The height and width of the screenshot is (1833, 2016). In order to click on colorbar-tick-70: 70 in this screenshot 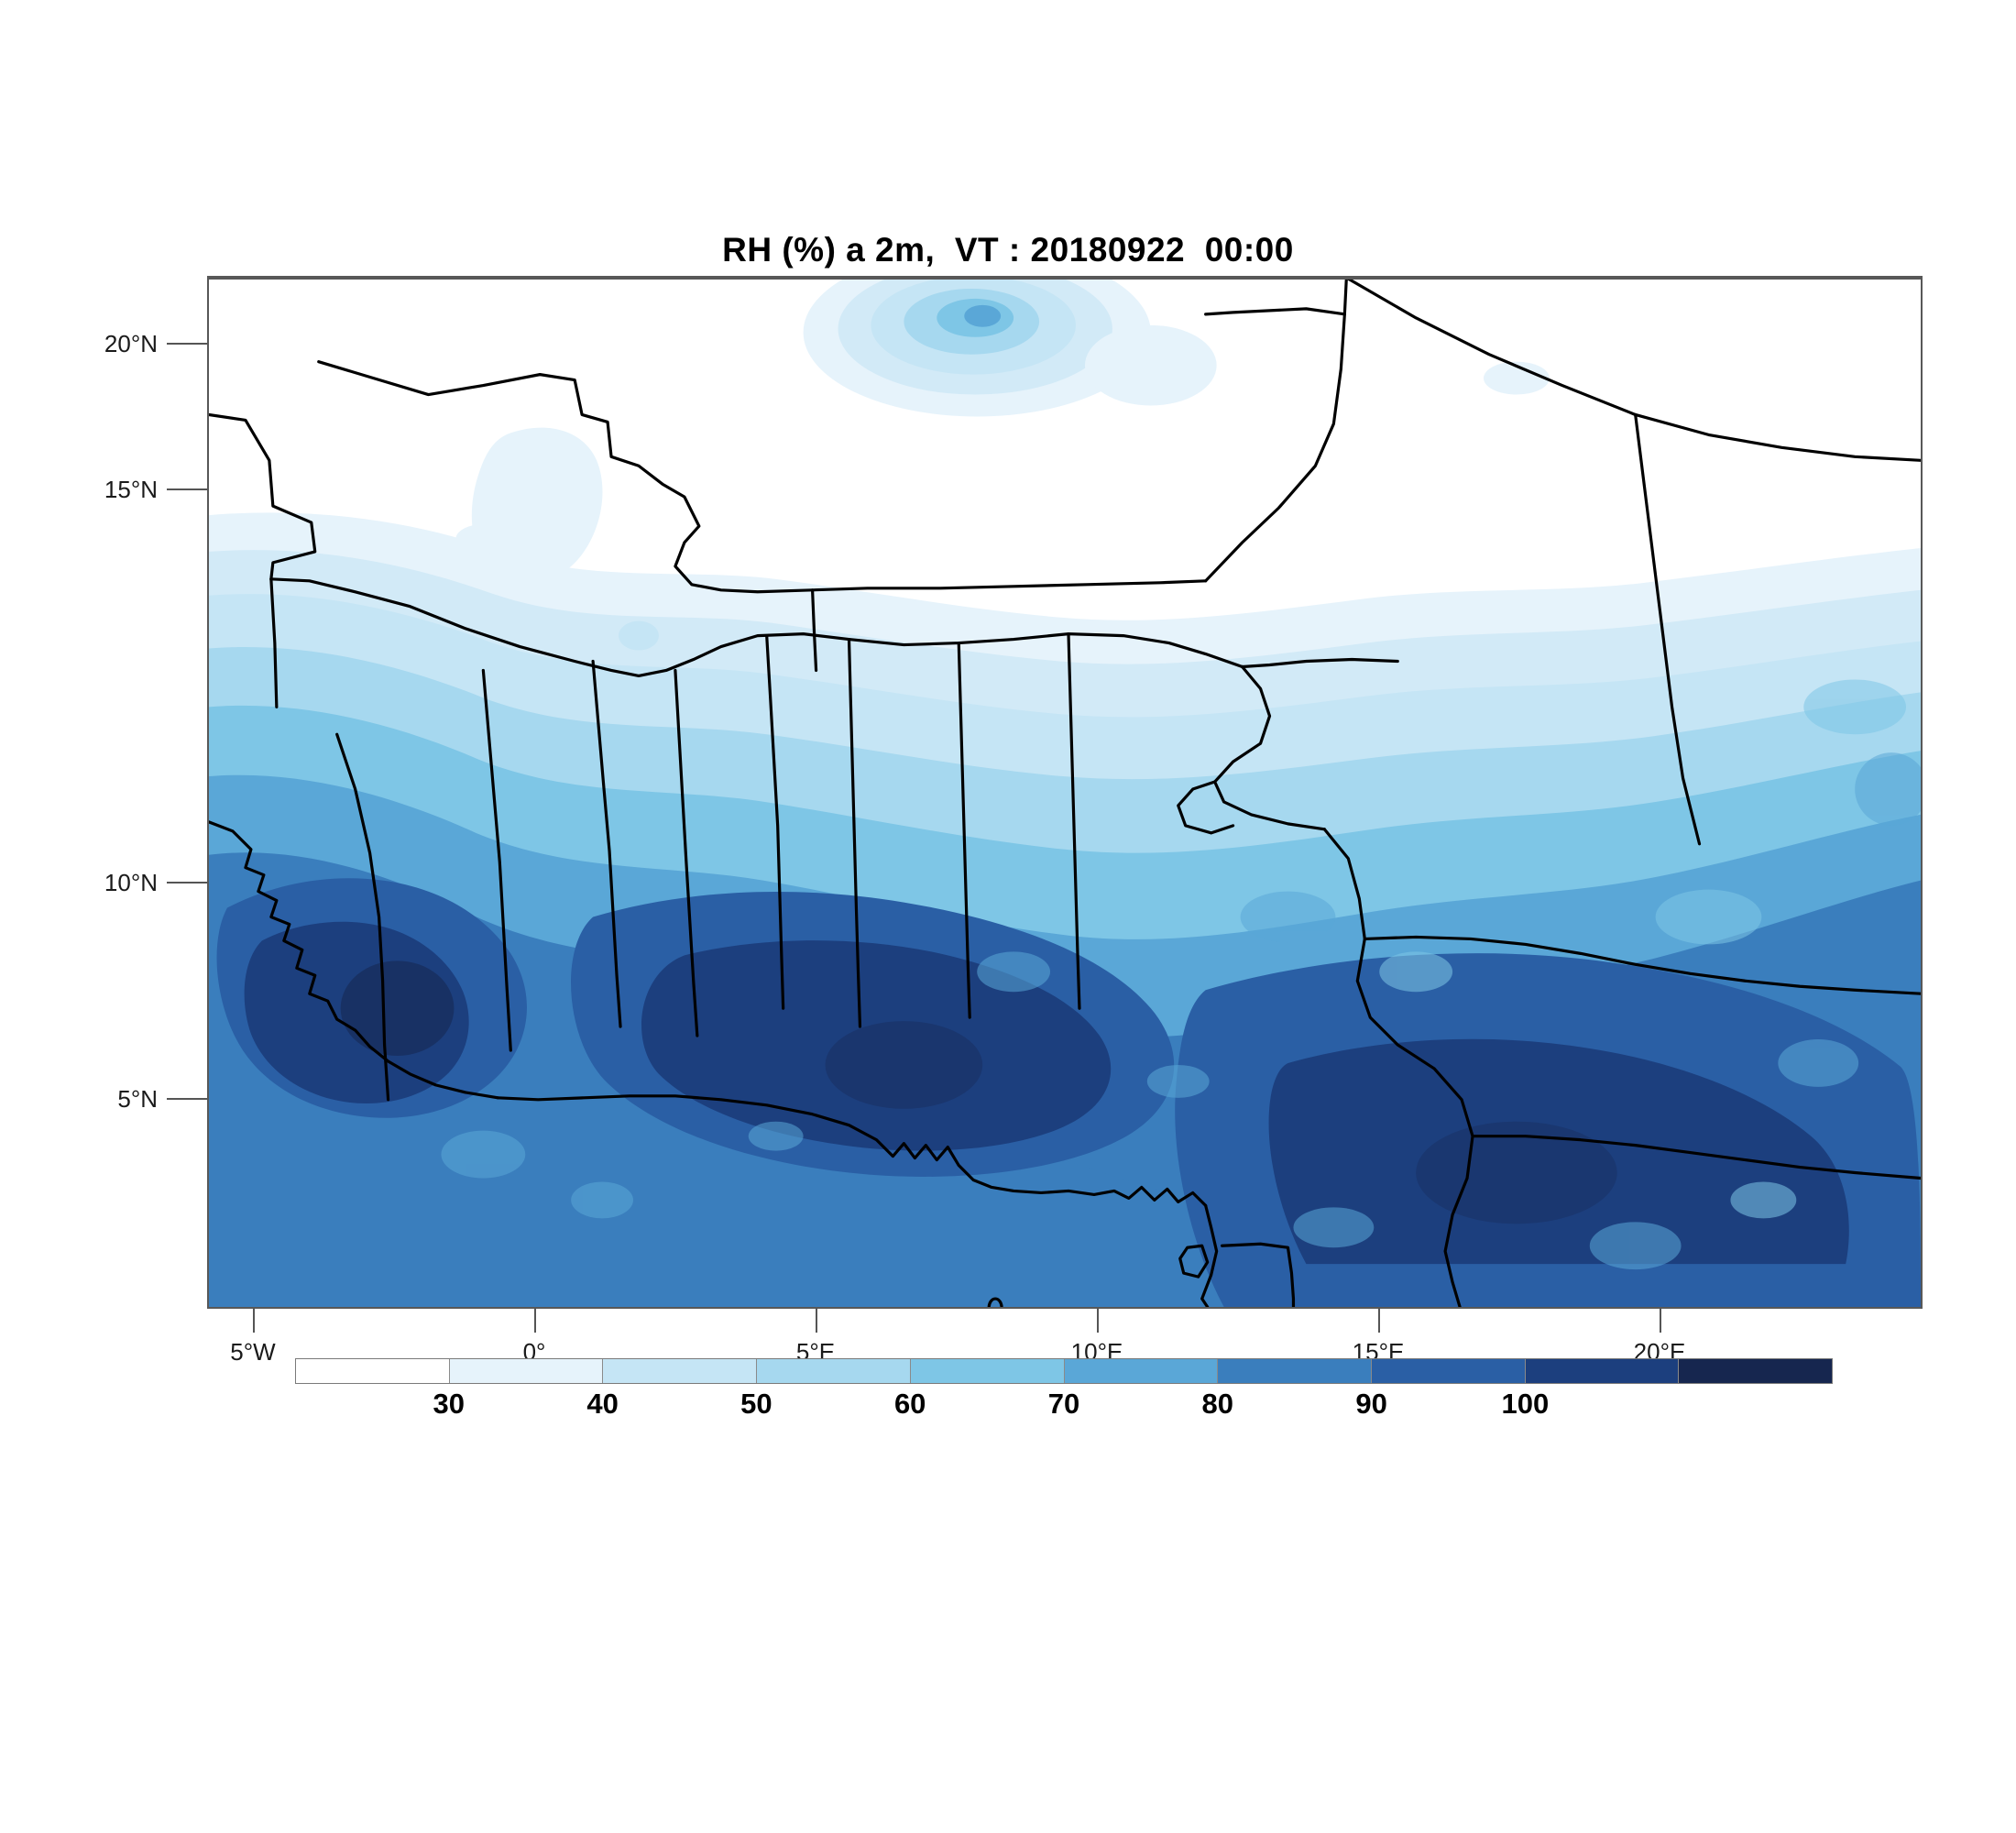, I will do `click(1063, 1404)`.